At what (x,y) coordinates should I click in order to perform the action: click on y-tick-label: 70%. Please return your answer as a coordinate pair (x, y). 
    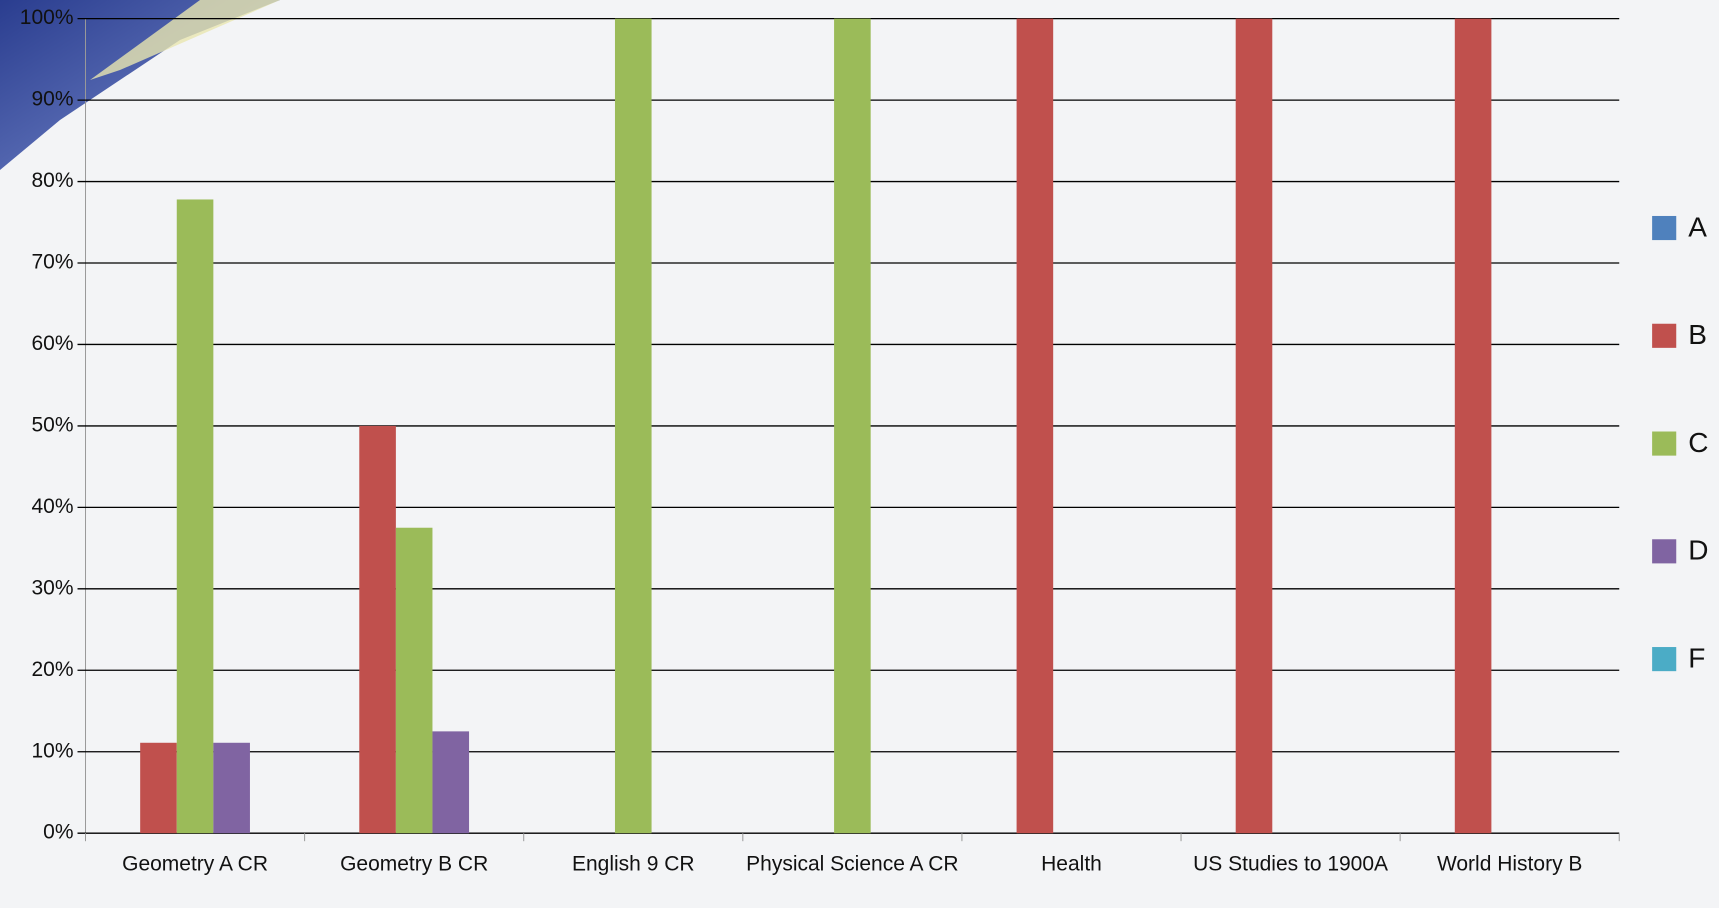
    Looking at the image, I should click on (52, 262).